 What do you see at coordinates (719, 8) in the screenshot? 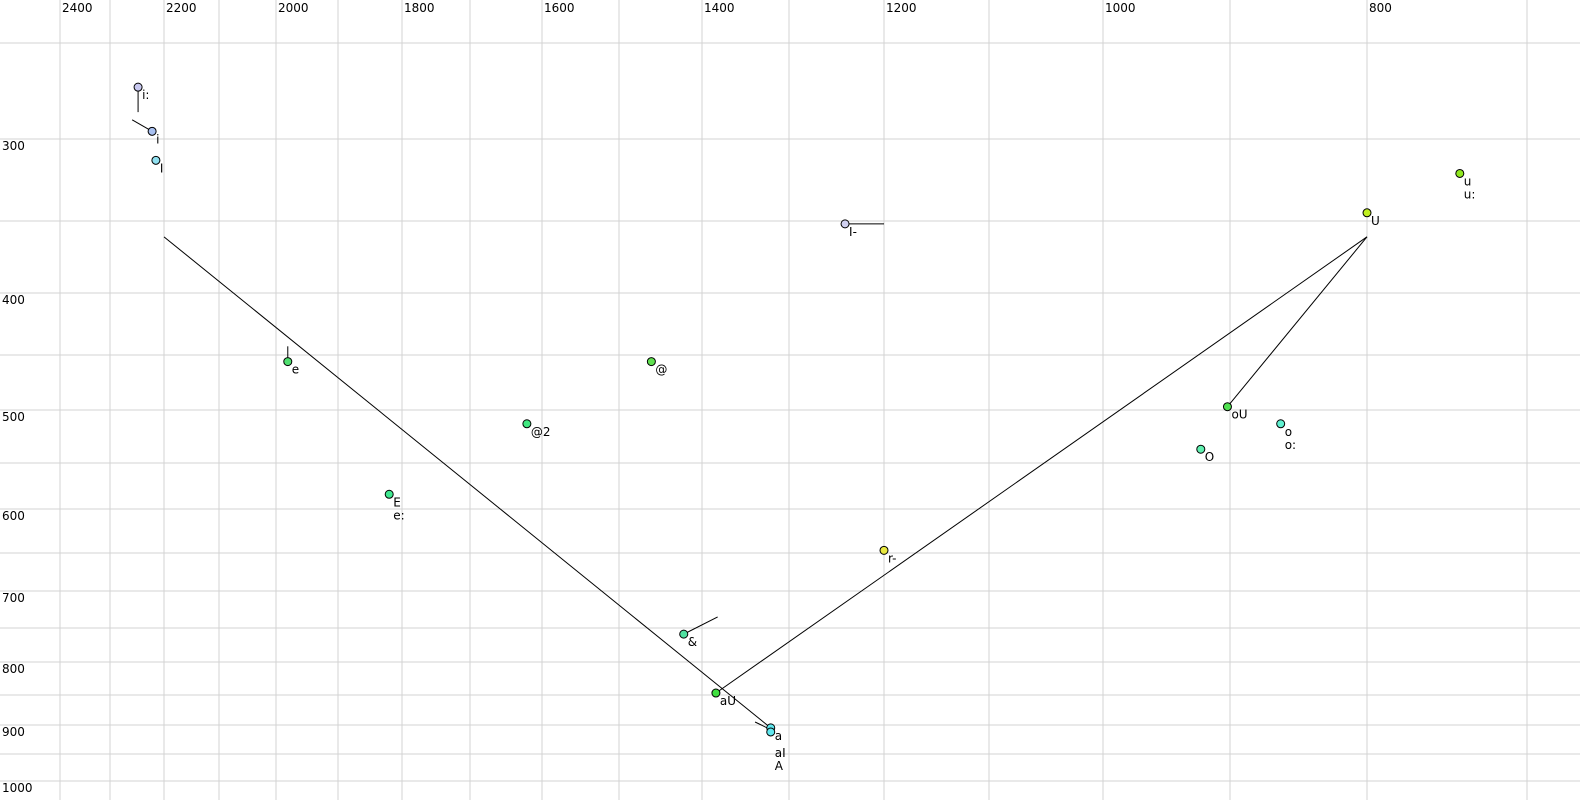
I see `x-tick-label: 1400` at bounding box center [719, 8].